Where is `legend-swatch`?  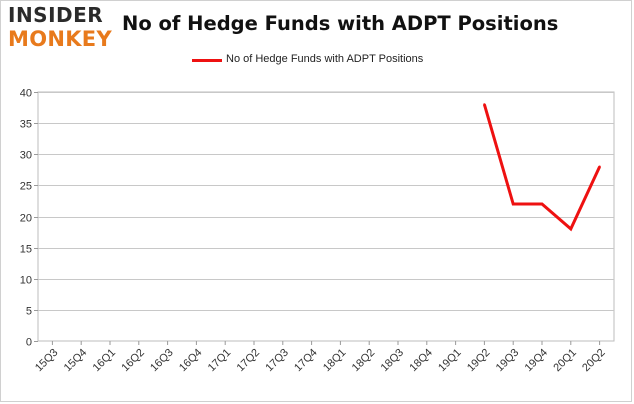
legend-swatch is located at coordinates (207, 60).